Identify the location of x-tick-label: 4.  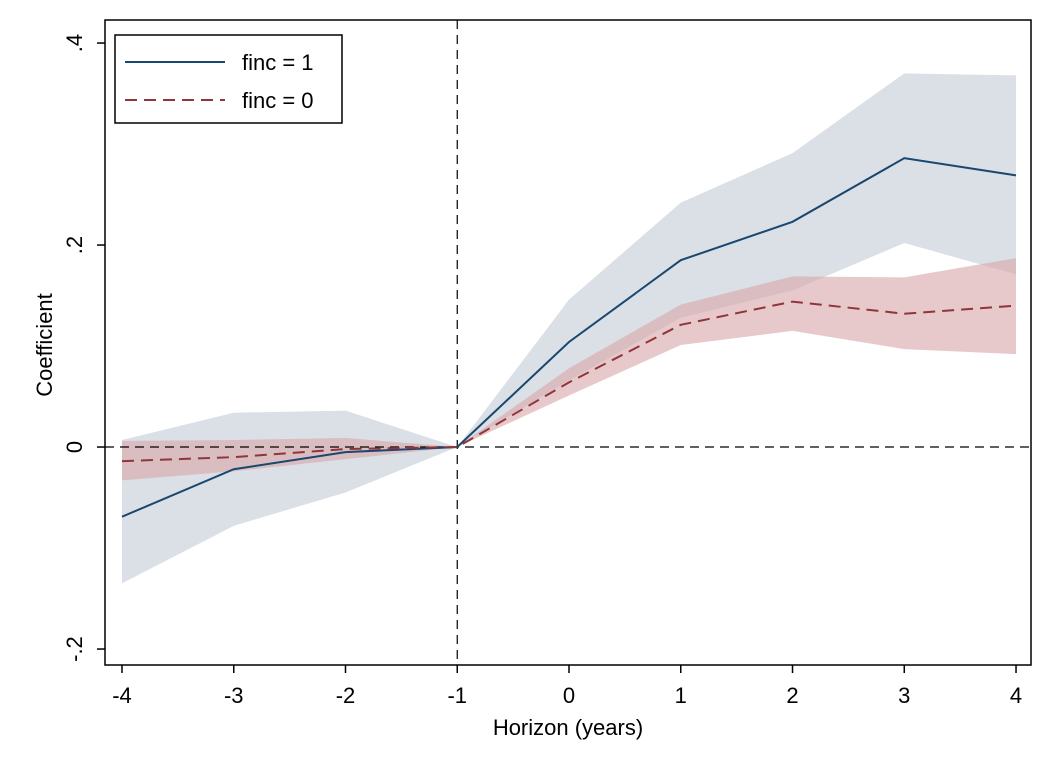
(1016, 695).